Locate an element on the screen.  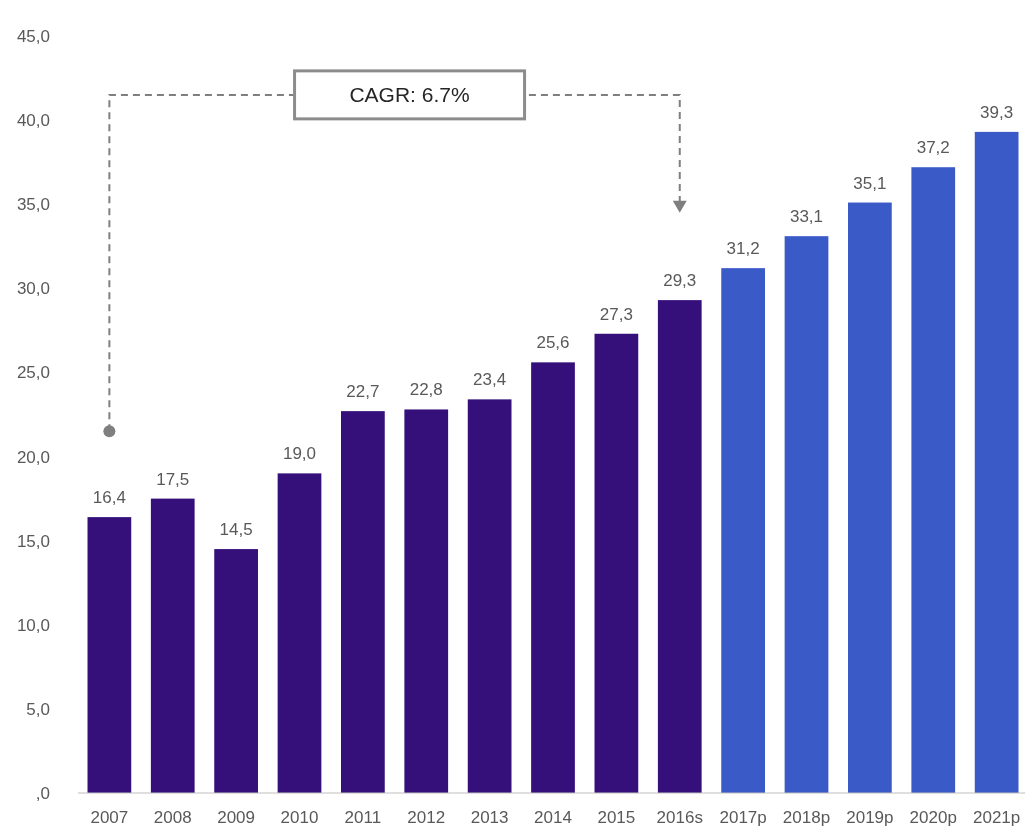
y-tick-label: 35,0 is located at coordinates (33, 205).